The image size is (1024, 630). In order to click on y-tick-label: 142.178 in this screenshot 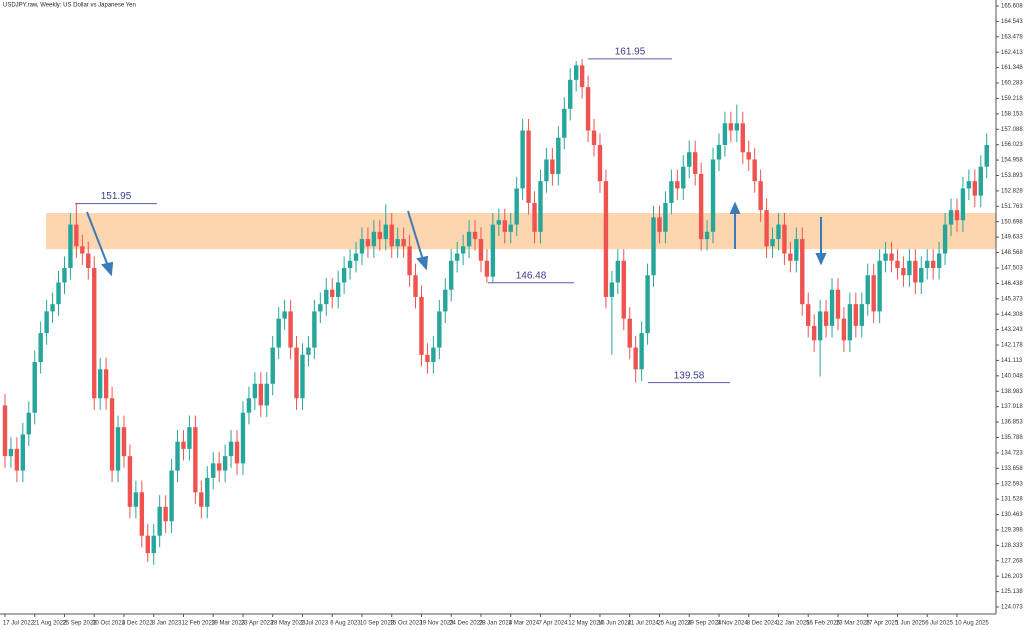, I will do `click(1012, 346)`.